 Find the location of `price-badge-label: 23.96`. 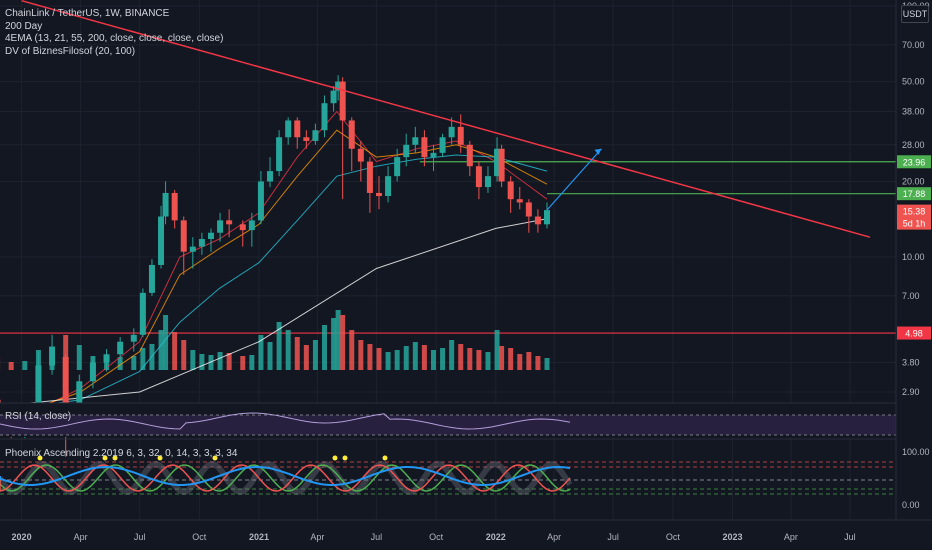

price-badge-label: 23.96 is located at coordinates (914, 162).